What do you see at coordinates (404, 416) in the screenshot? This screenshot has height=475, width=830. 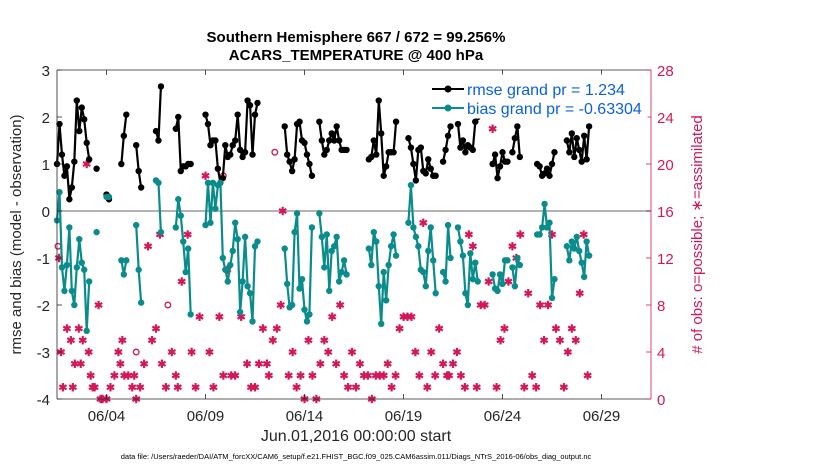 I see `x-tick-label: 06/19` at bounding box center [404, 416].